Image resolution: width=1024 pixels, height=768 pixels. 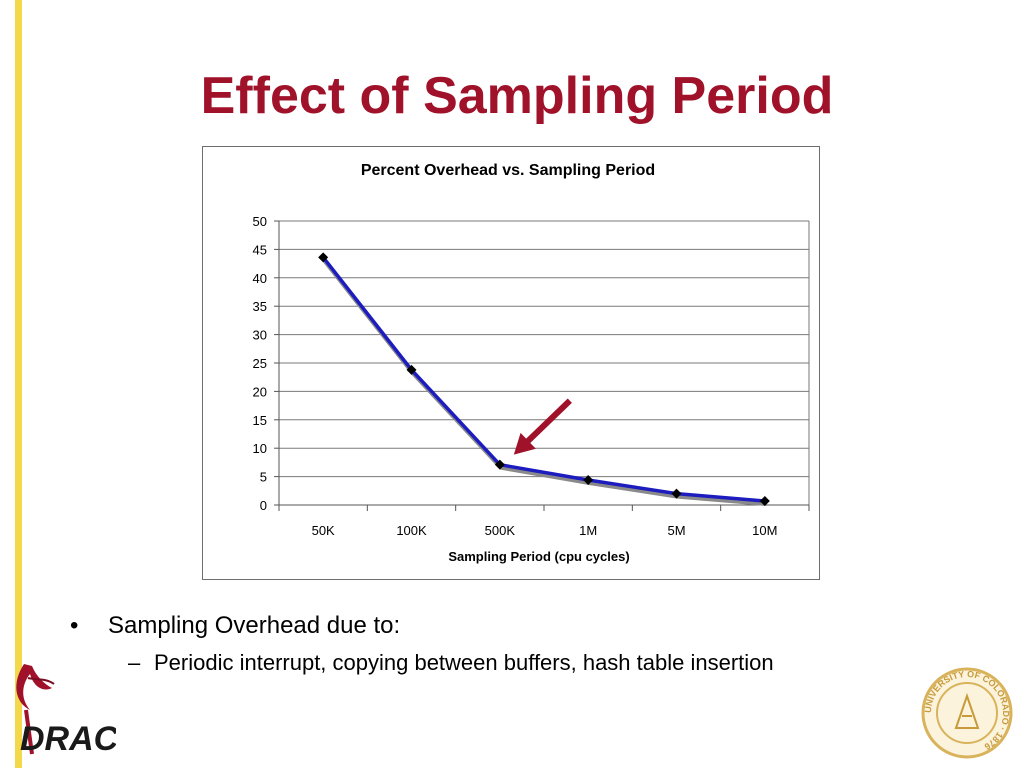 I want to click on arrow-shaft, so click(x=546, y=423).